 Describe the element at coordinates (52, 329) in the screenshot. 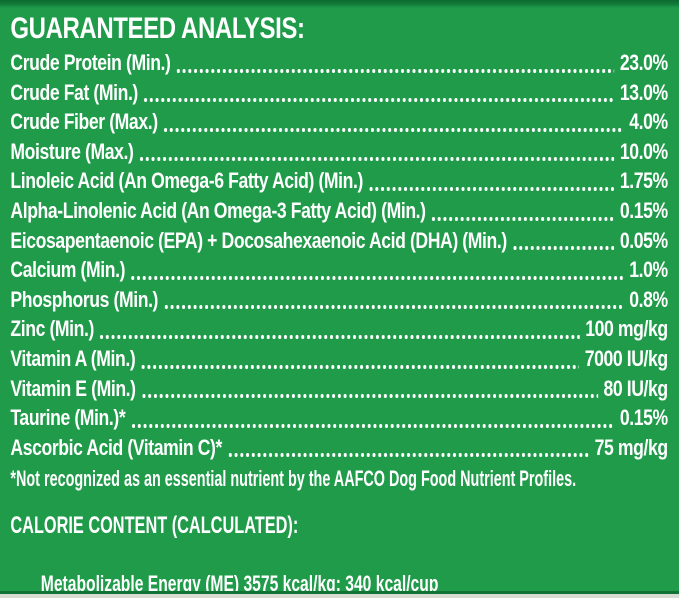

I see `nutrient-label: Zinc (Min.)` at that location.